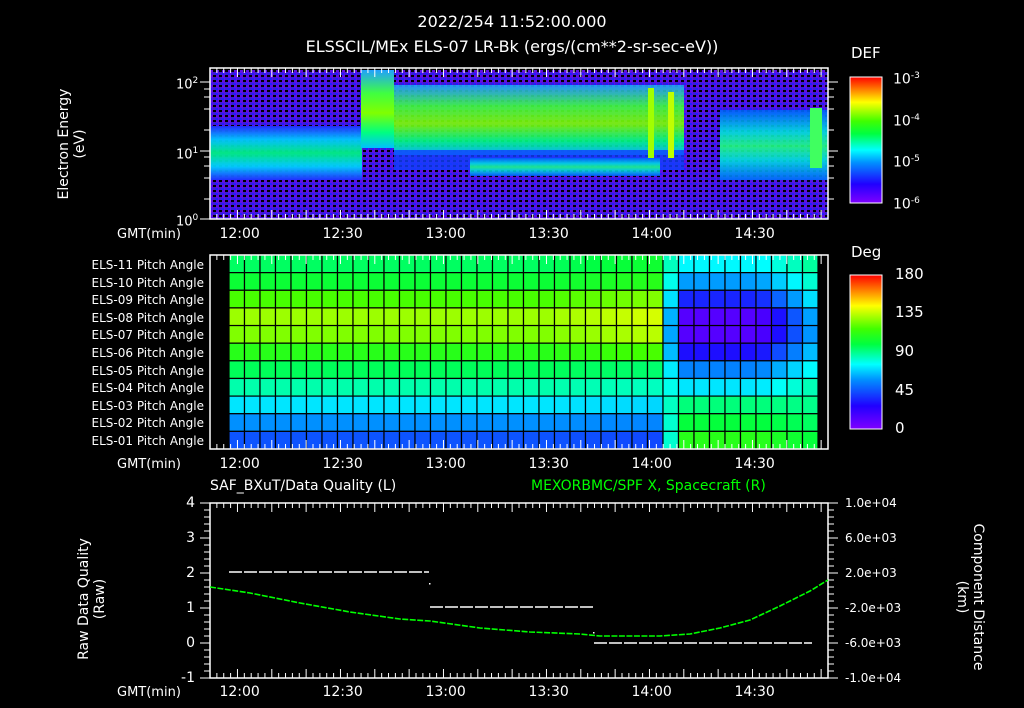 This screenshot has width=1024, height=708. Describe the element at coordinates (303, 486) in the screenshot. I see `panel3-title-left: SAF_BXuT/Data Quality (L)` at that location.